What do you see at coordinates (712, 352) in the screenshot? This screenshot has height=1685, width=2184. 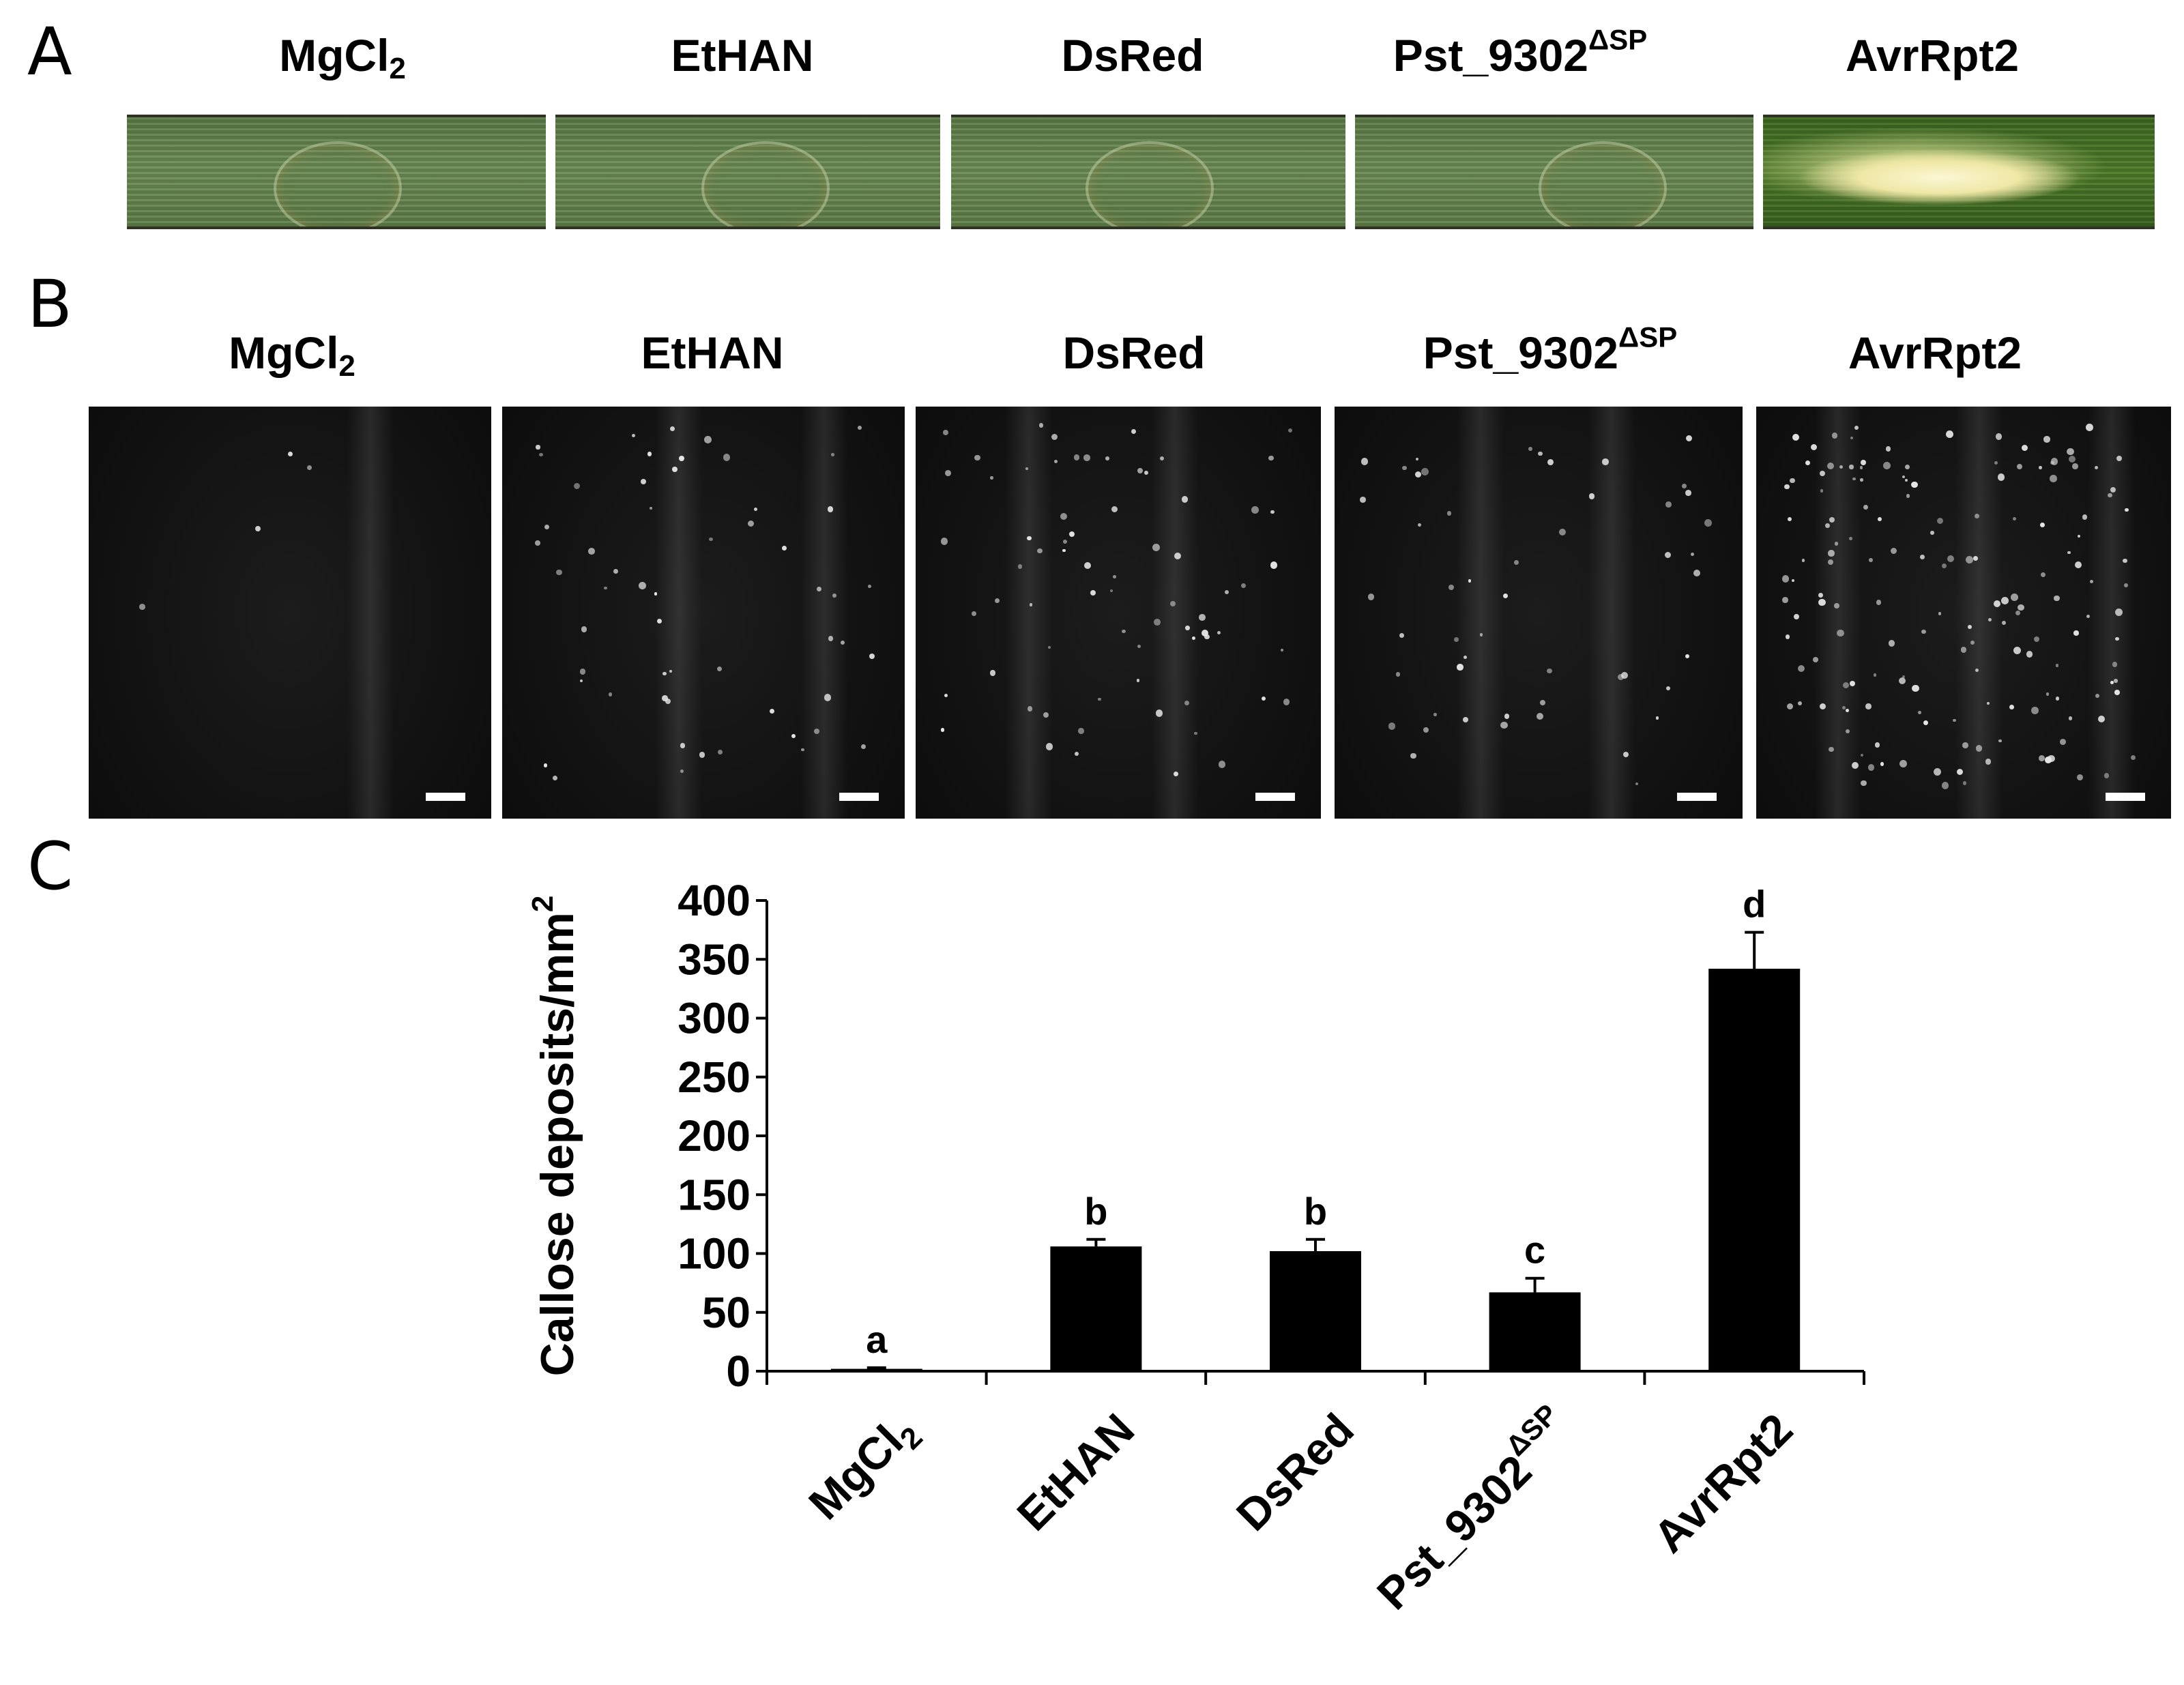 I see `panel-b-label-ethan: EtHAN` at bounding box center [712, 352].